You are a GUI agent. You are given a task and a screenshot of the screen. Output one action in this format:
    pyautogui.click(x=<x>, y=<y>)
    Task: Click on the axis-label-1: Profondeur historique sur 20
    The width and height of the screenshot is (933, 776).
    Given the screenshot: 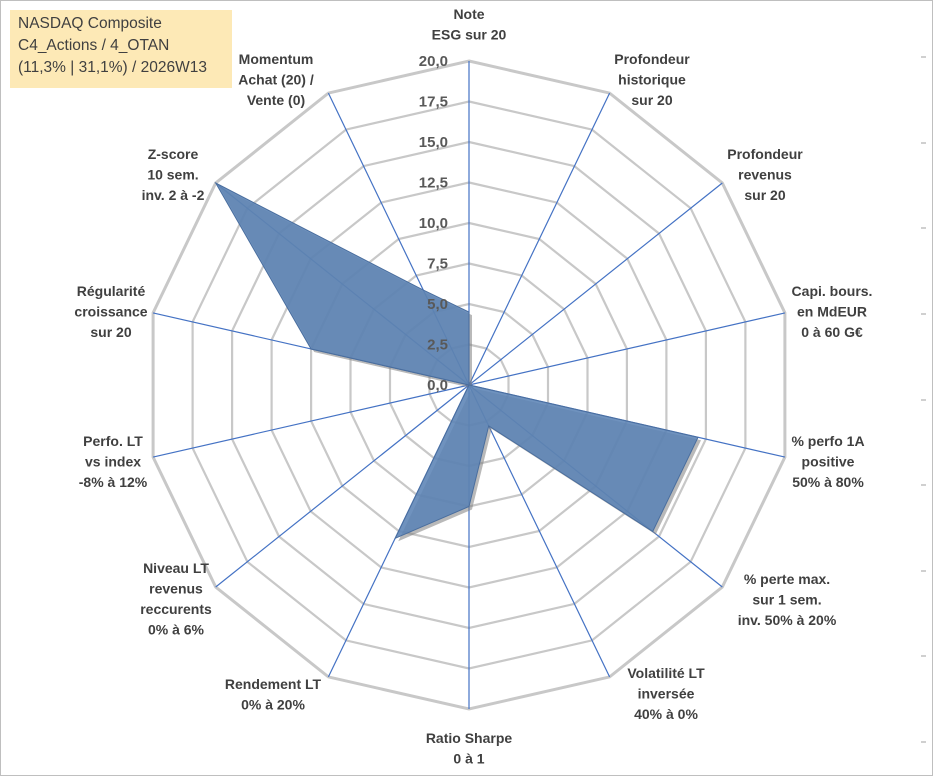 What is the action you would take?
    pyautogui.click(x=652, y=79)
    